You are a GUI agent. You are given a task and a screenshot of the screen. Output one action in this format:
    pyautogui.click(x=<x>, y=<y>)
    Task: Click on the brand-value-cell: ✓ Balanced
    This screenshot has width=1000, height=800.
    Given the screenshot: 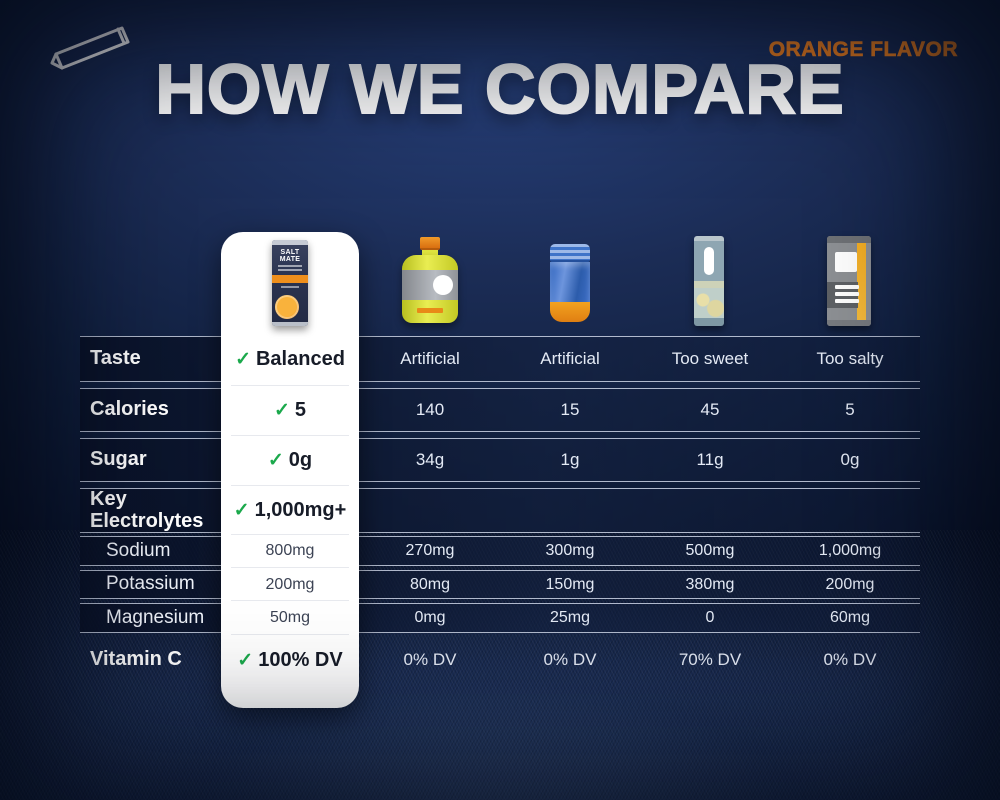 What is the action you would take?
    pyautogui.click(x=290, y=359)
    